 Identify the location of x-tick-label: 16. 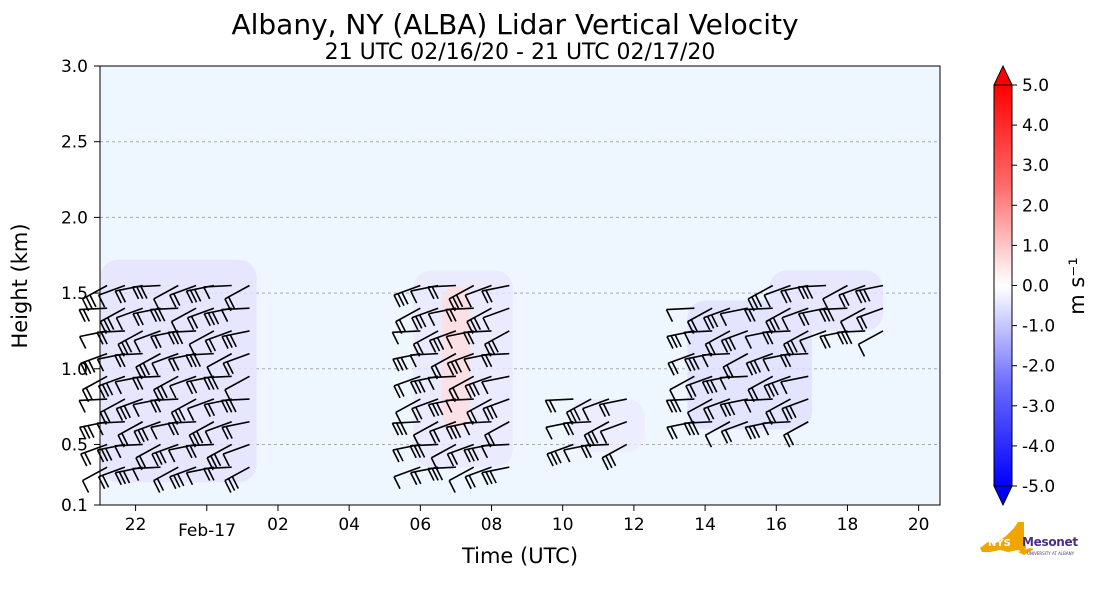
(776, 525).